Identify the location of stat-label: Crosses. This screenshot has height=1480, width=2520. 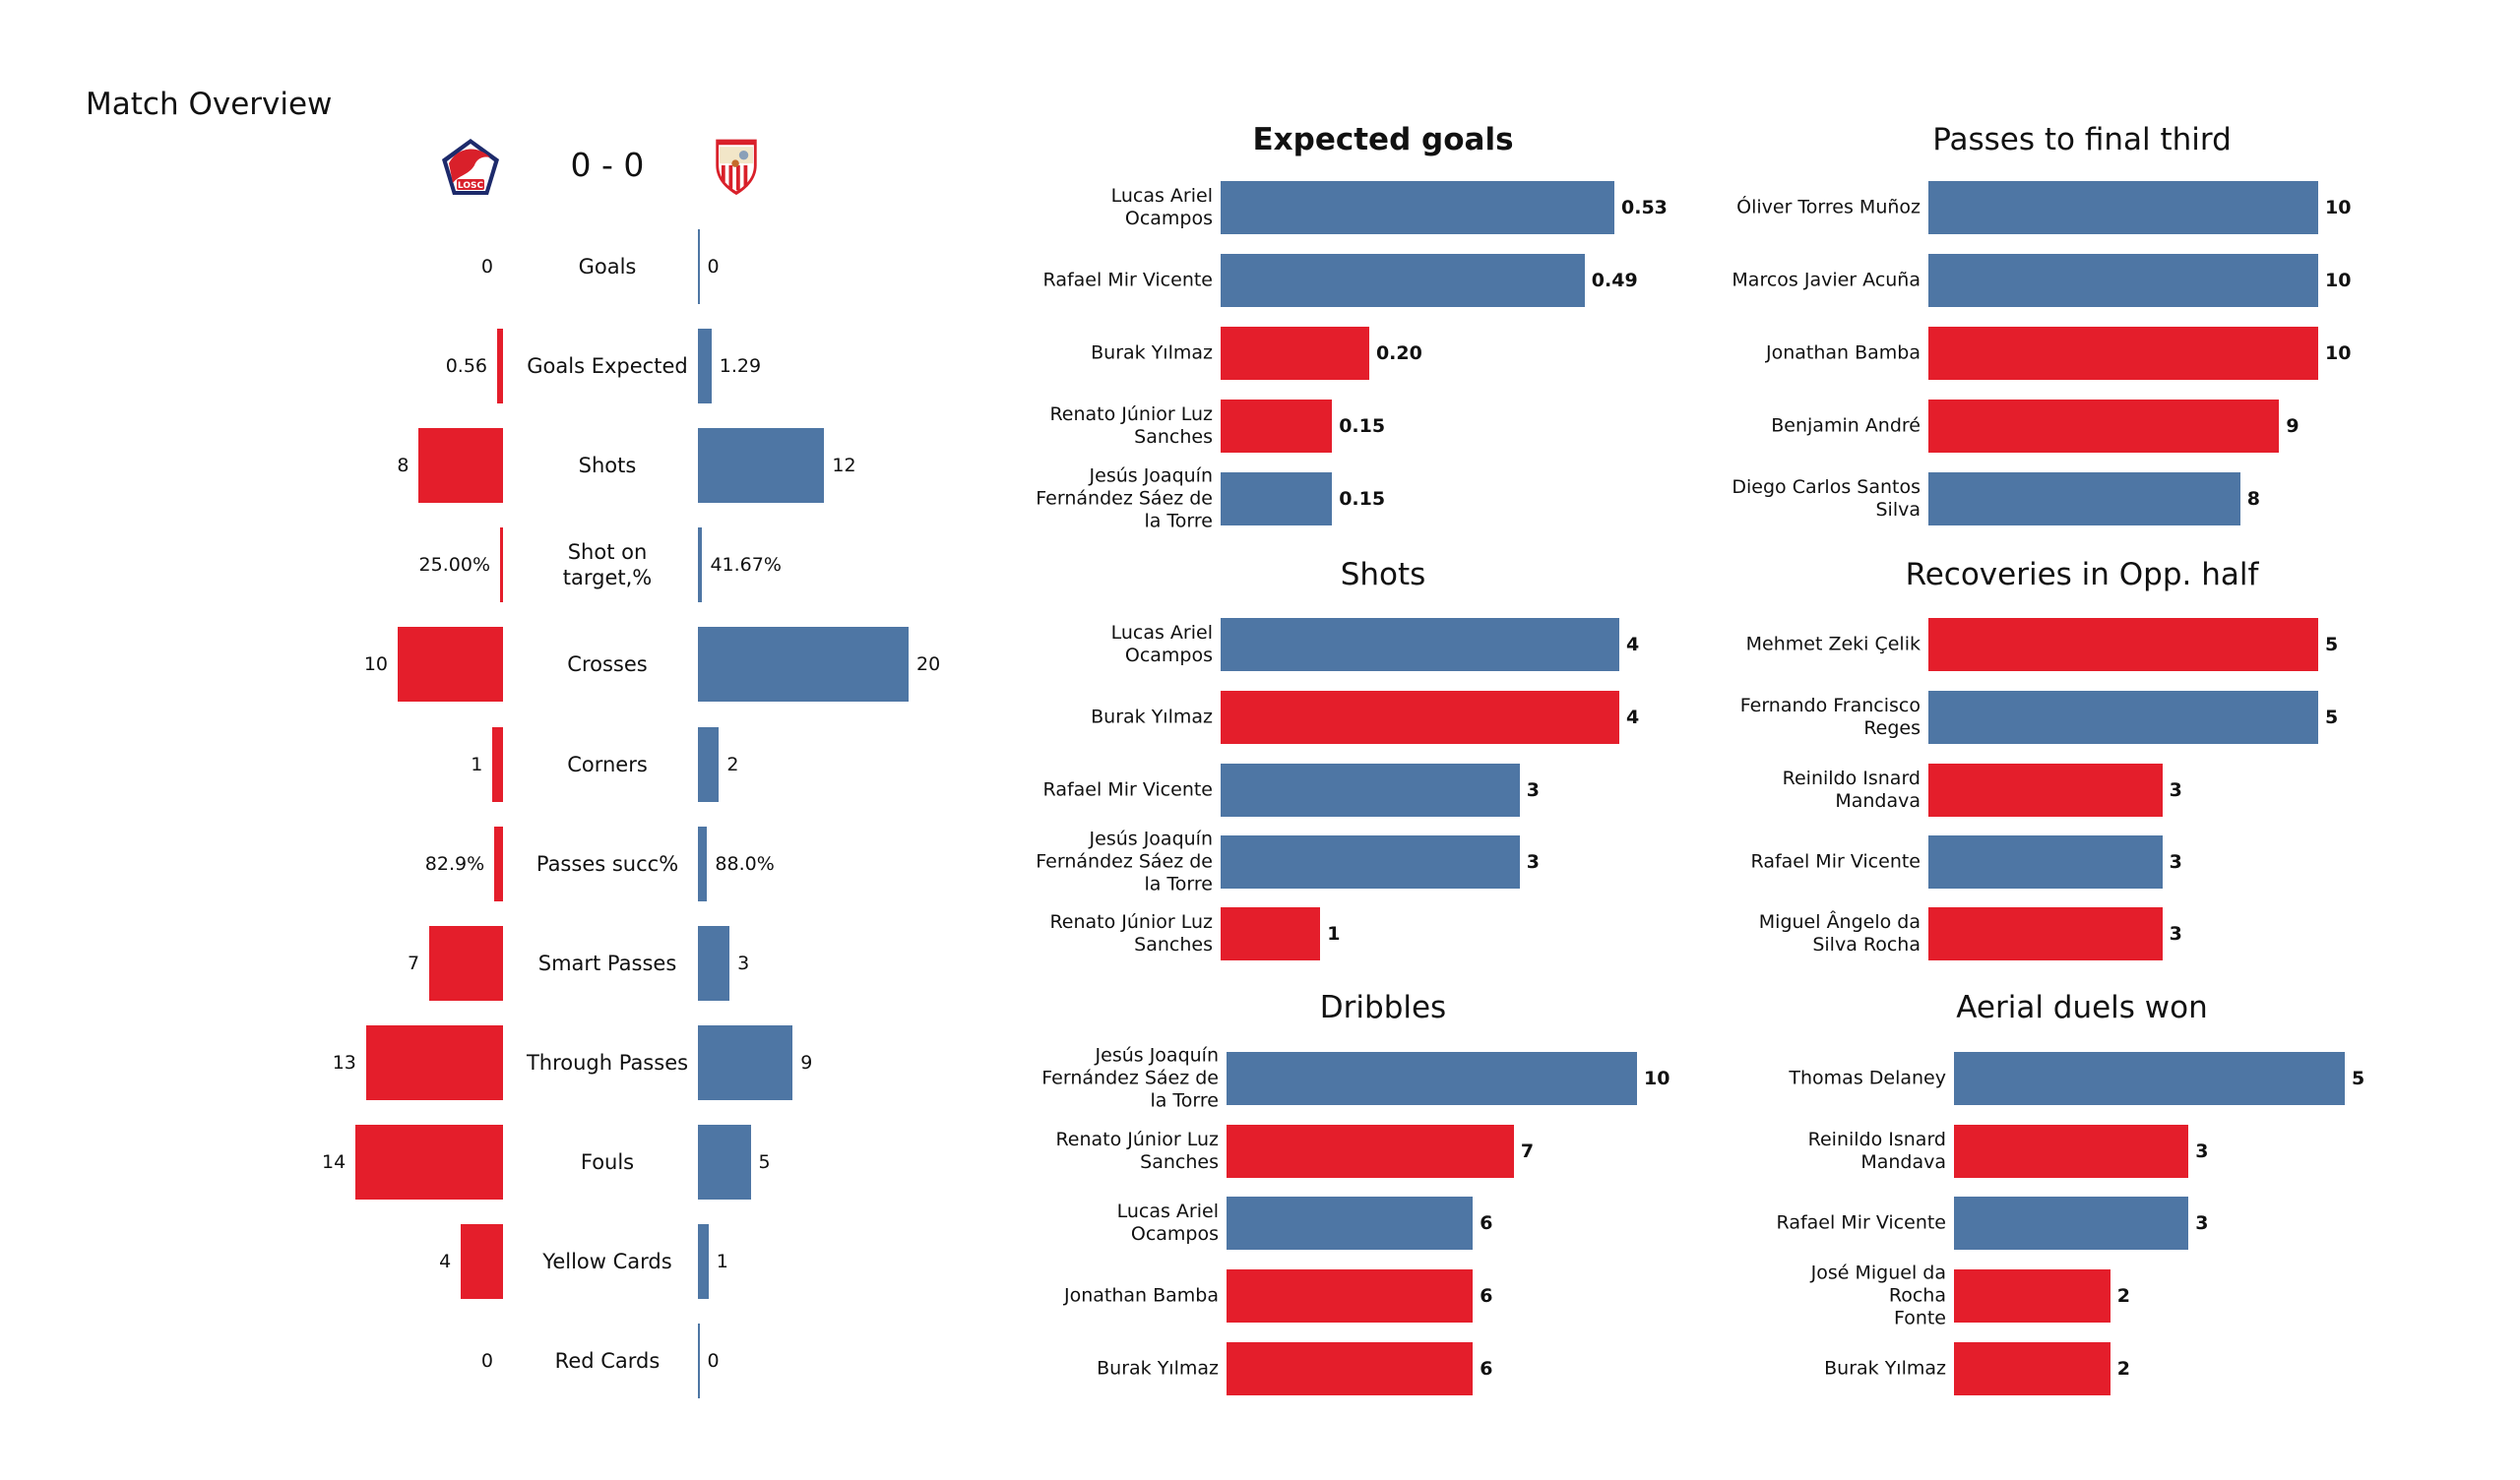
(607, 665).